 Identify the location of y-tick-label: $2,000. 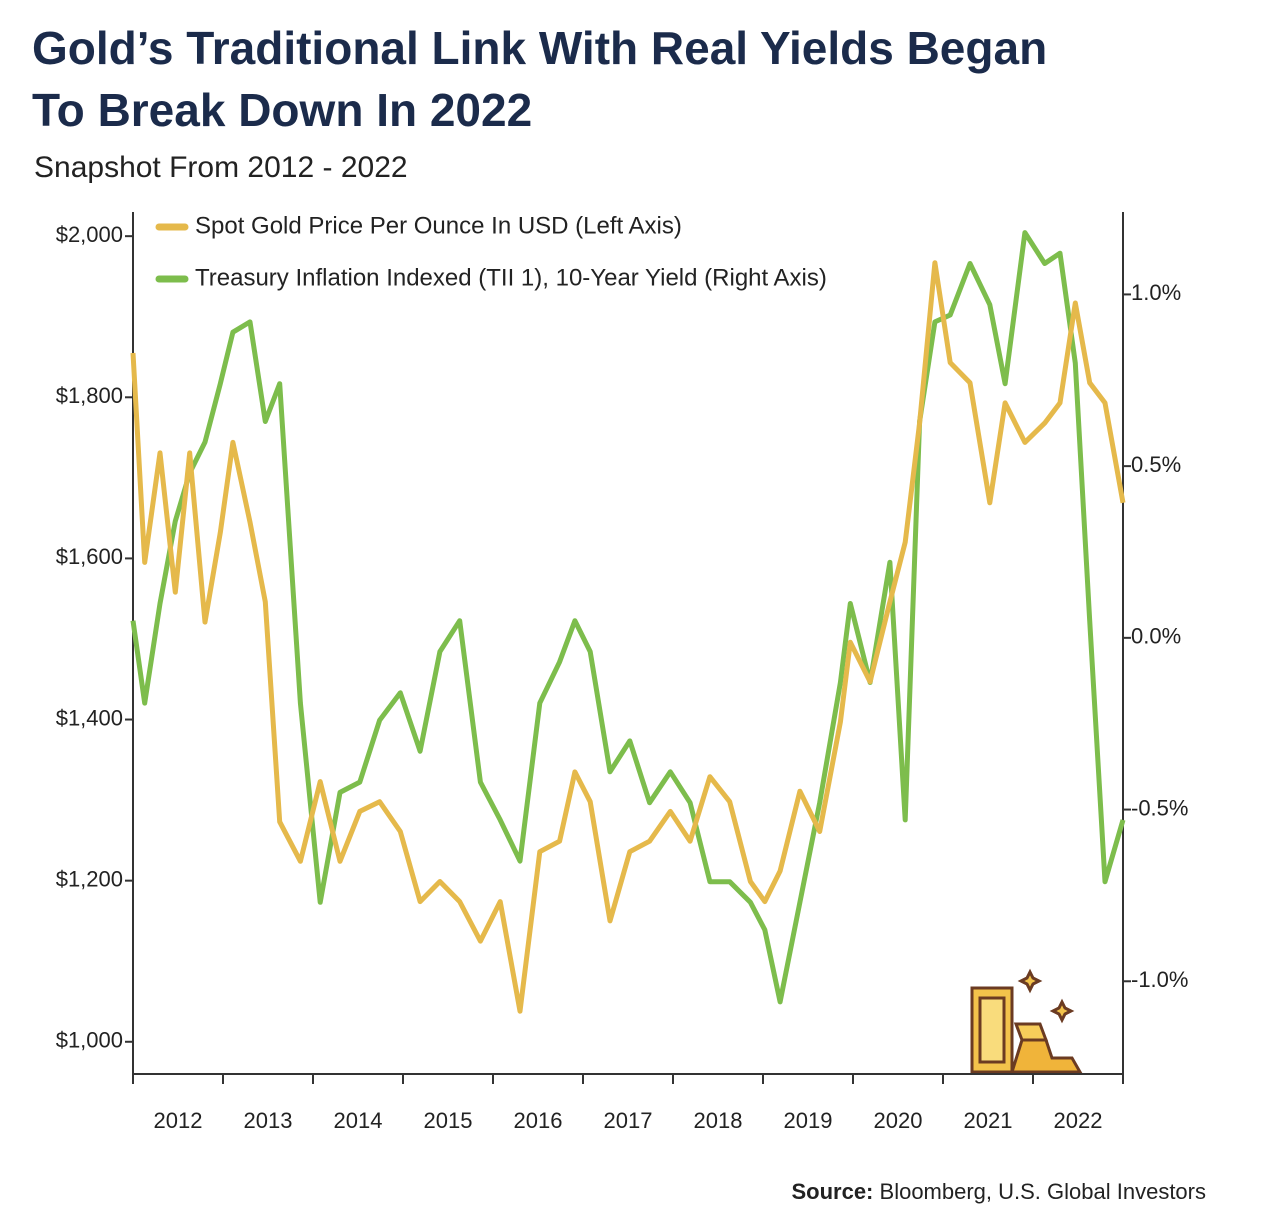
(89, 234).